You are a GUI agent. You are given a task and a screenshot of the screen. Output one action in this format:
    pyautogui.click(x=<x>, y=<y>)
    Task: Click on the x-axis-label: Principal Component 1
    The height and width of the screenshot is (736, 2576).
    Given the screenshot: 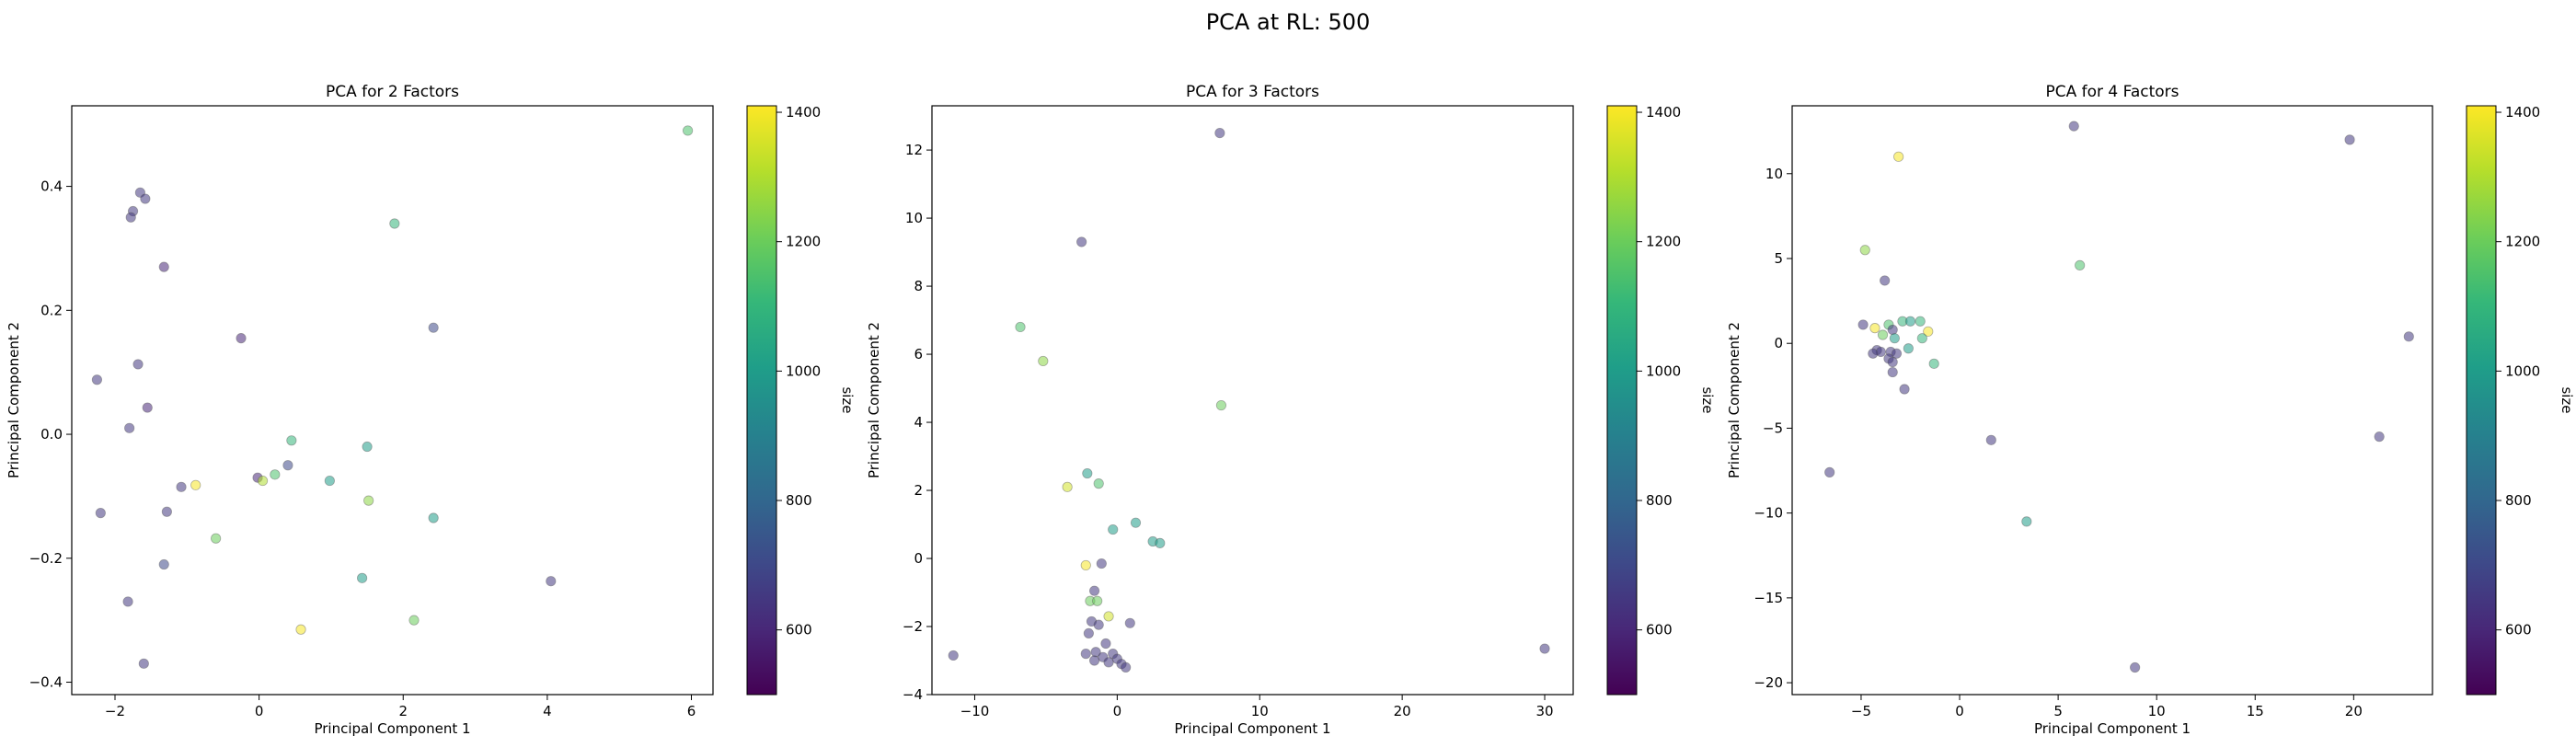 What is the action you would take?
    pyautogui.click(x=2112, y=728)
    